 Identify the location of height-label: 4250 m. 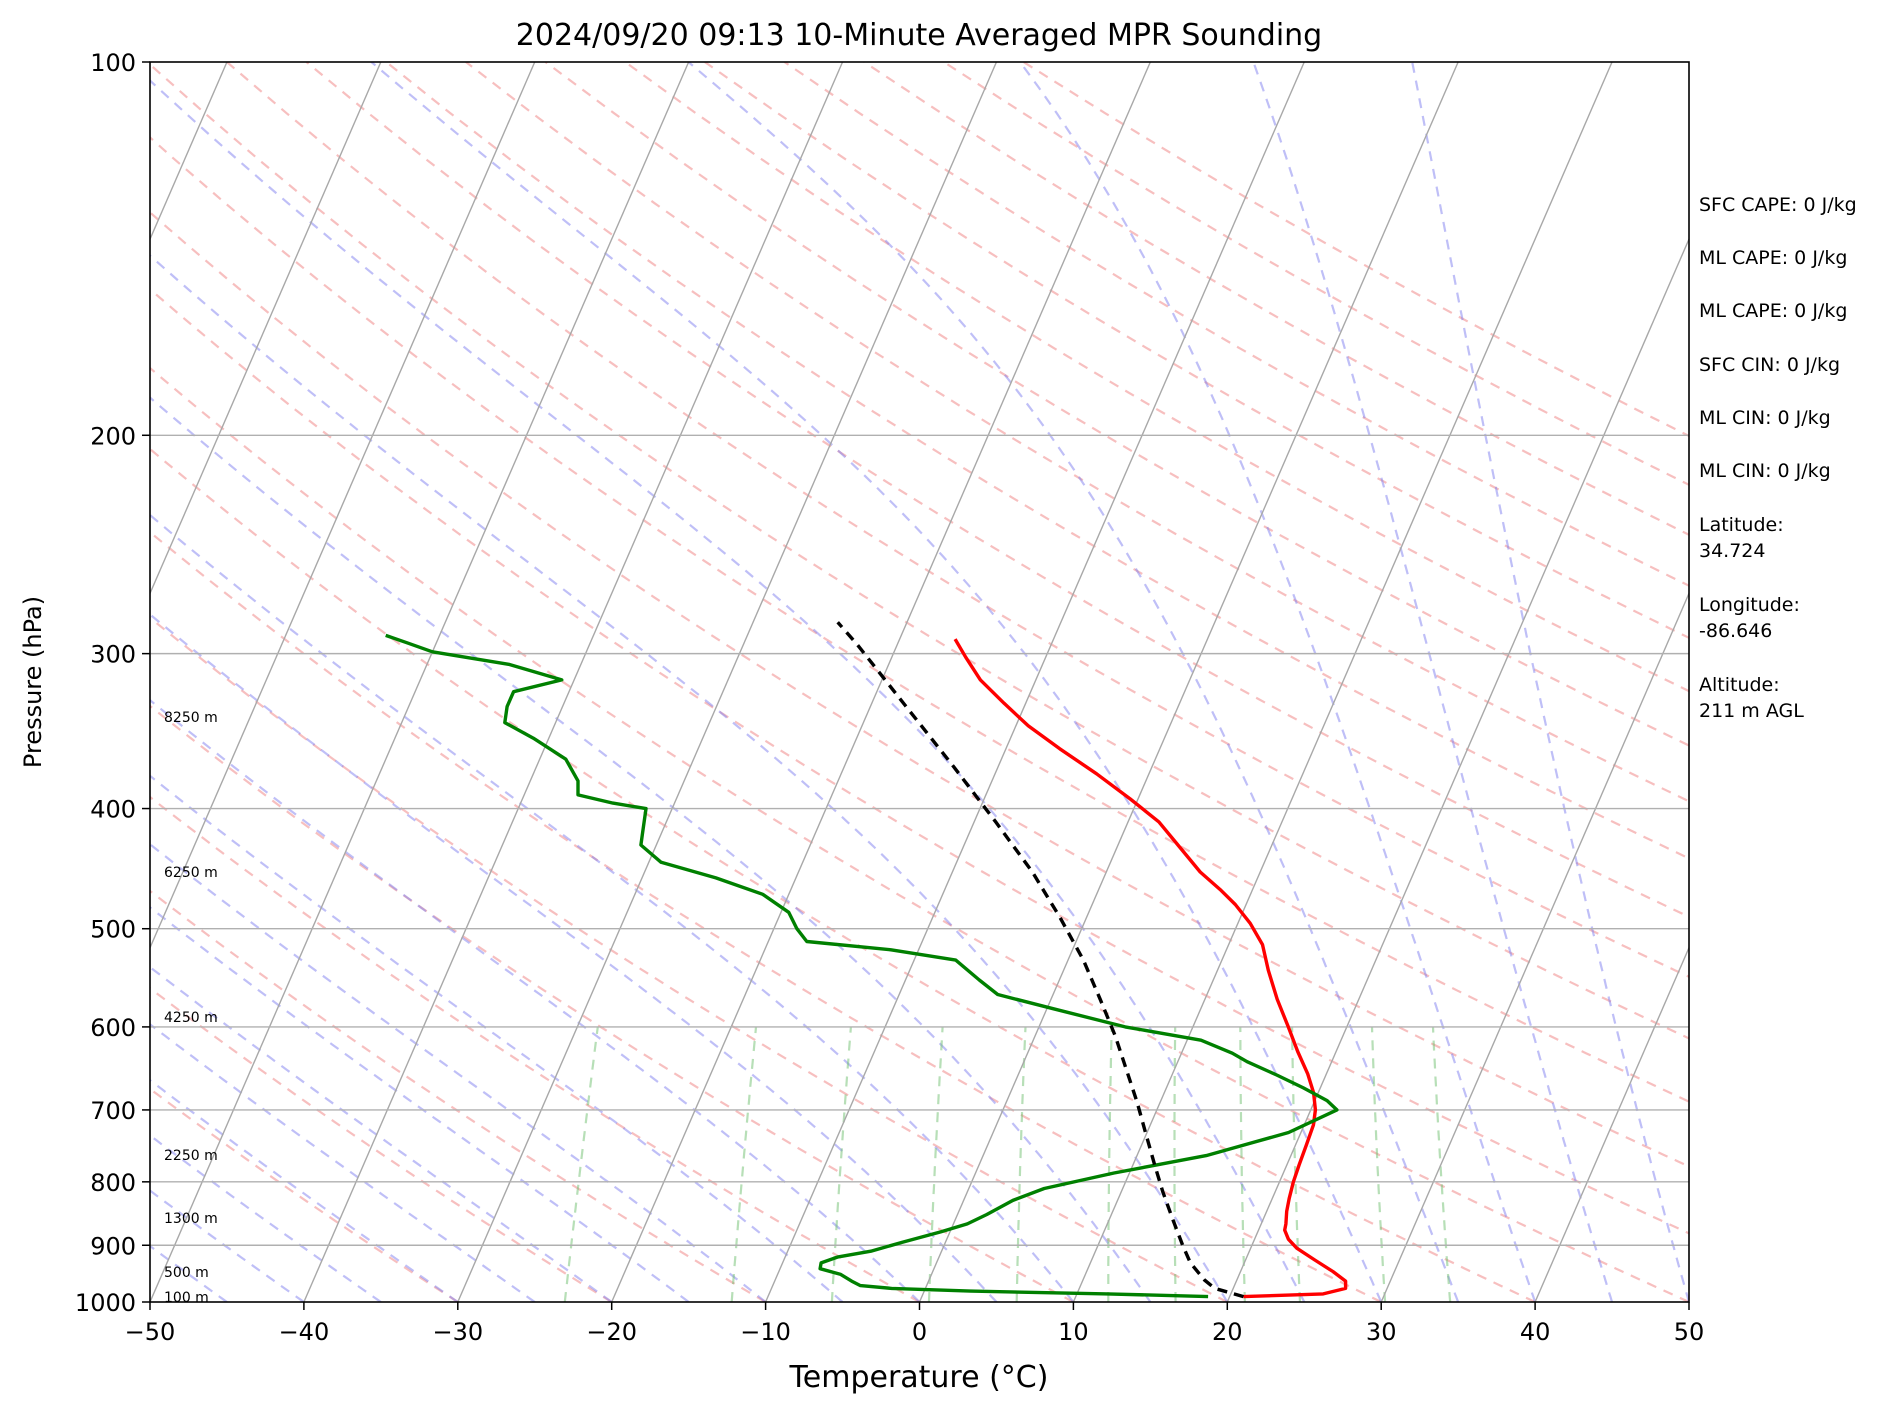
(191, 1018).